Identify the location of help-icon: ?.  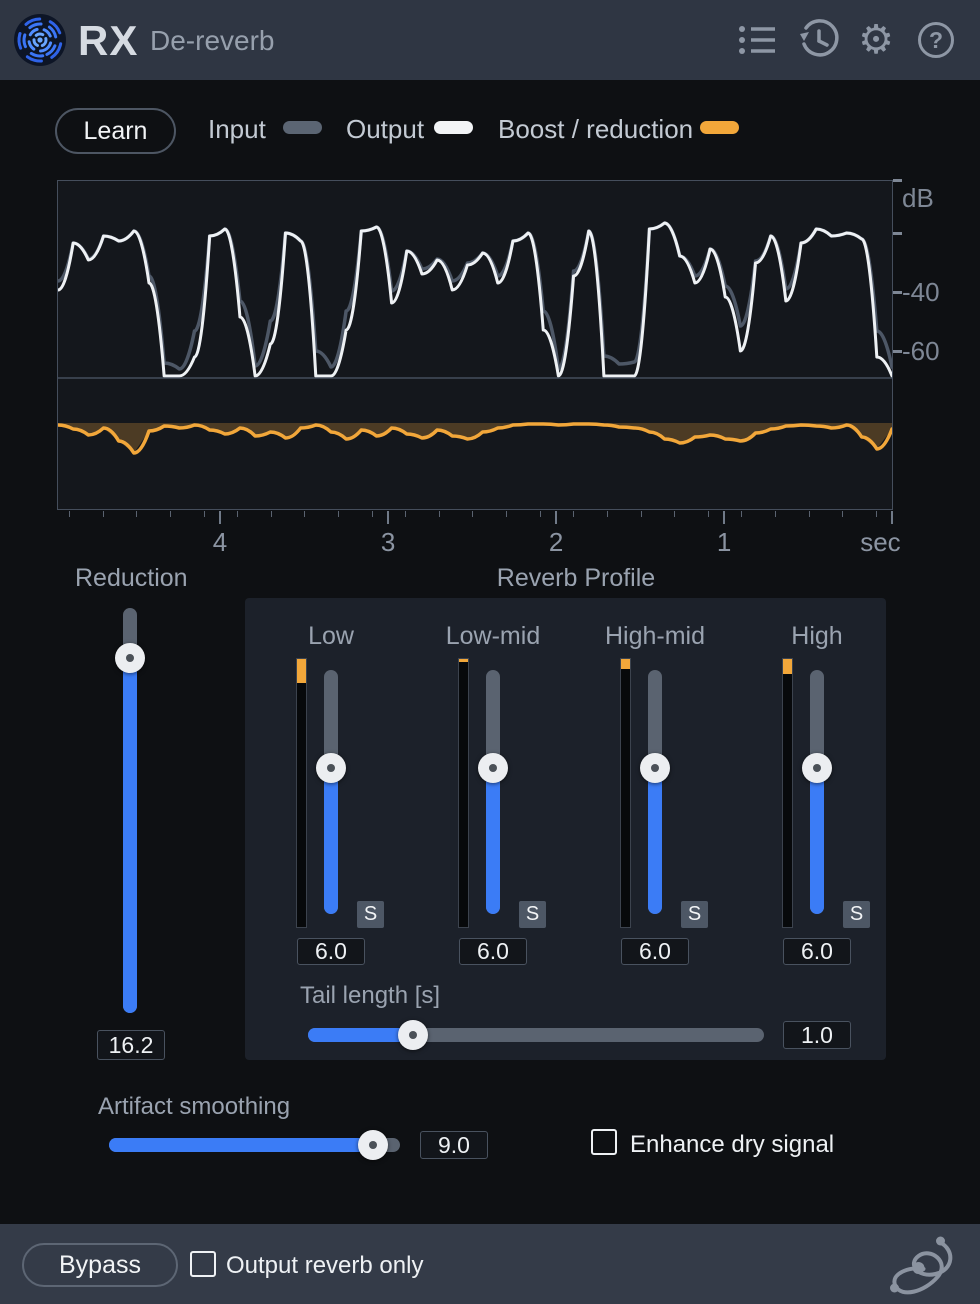
(936, 40).